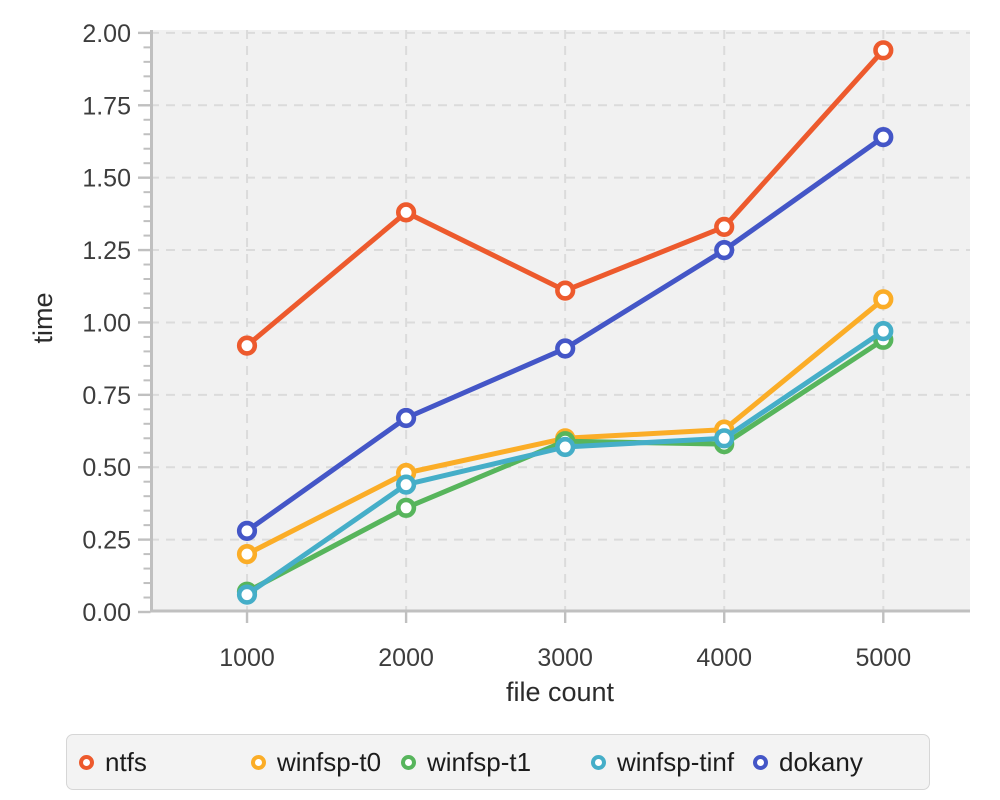 This screenshot has width=1000, height=800. What do you see at coordinates (247, 658) in the screenshot?
I see `x-tick-label: 1000` at bounding box center [247, 658].